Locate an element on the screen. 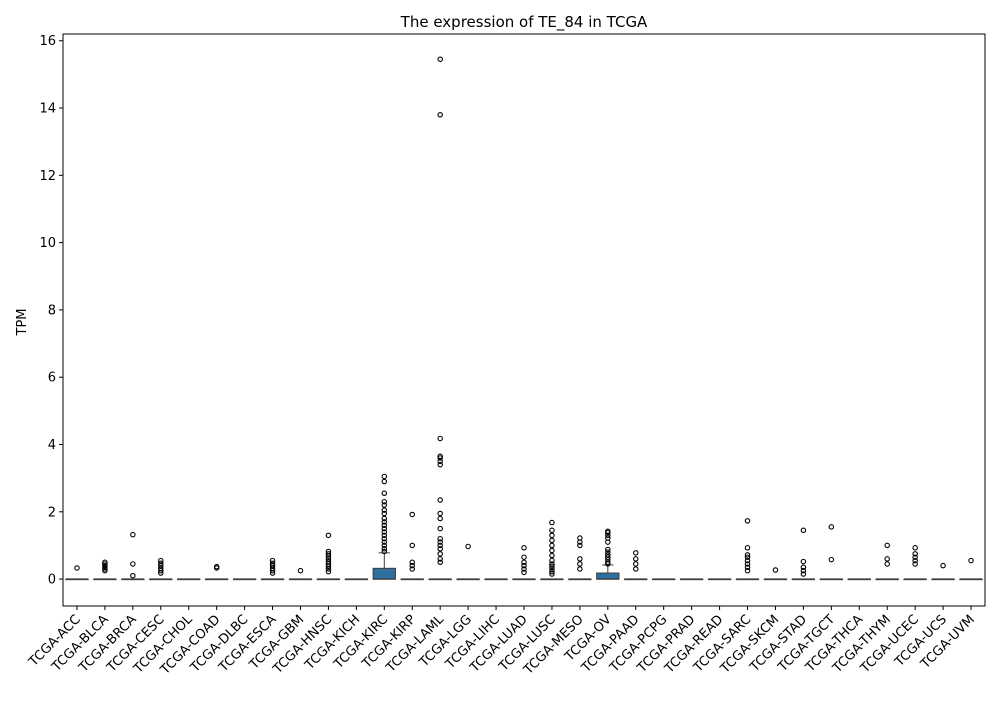 The height and width of the screenshot is (704, 1000). box-group-tcga-uvm: TCGA-UVM is located at coordinates (950, 615).